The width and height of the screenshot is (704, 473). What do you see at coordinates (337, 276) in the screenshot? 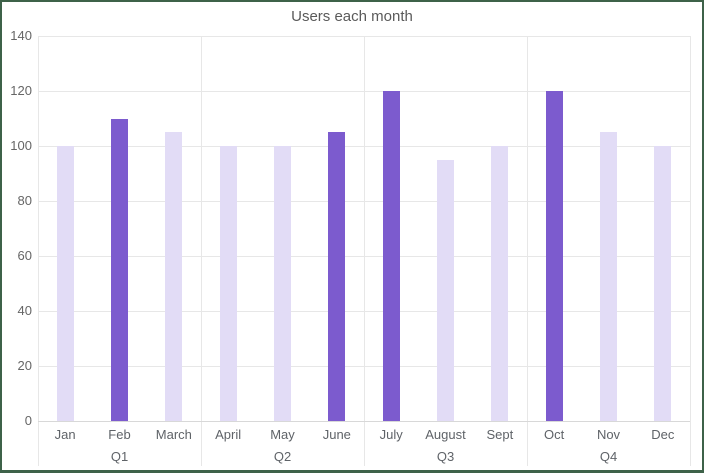
I see `bar-june` at bounding box center [337, 276].